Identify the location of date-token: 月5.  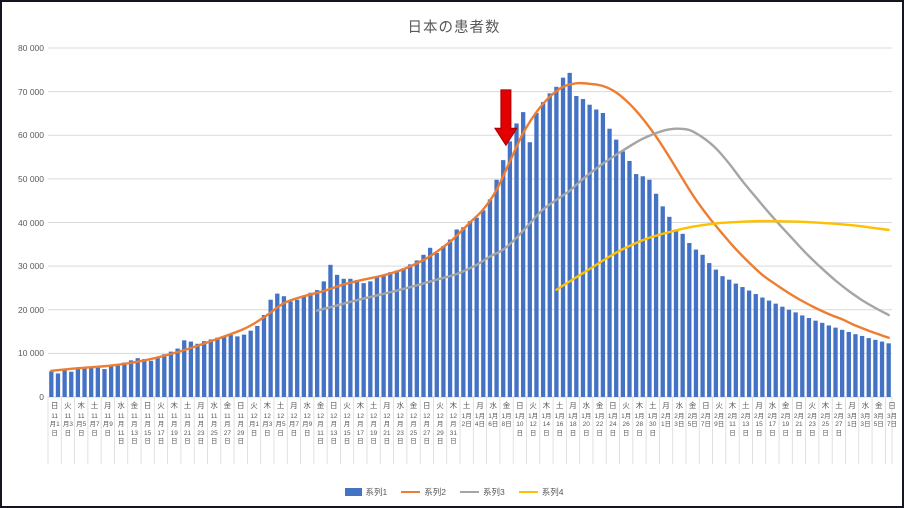
(81, 425).